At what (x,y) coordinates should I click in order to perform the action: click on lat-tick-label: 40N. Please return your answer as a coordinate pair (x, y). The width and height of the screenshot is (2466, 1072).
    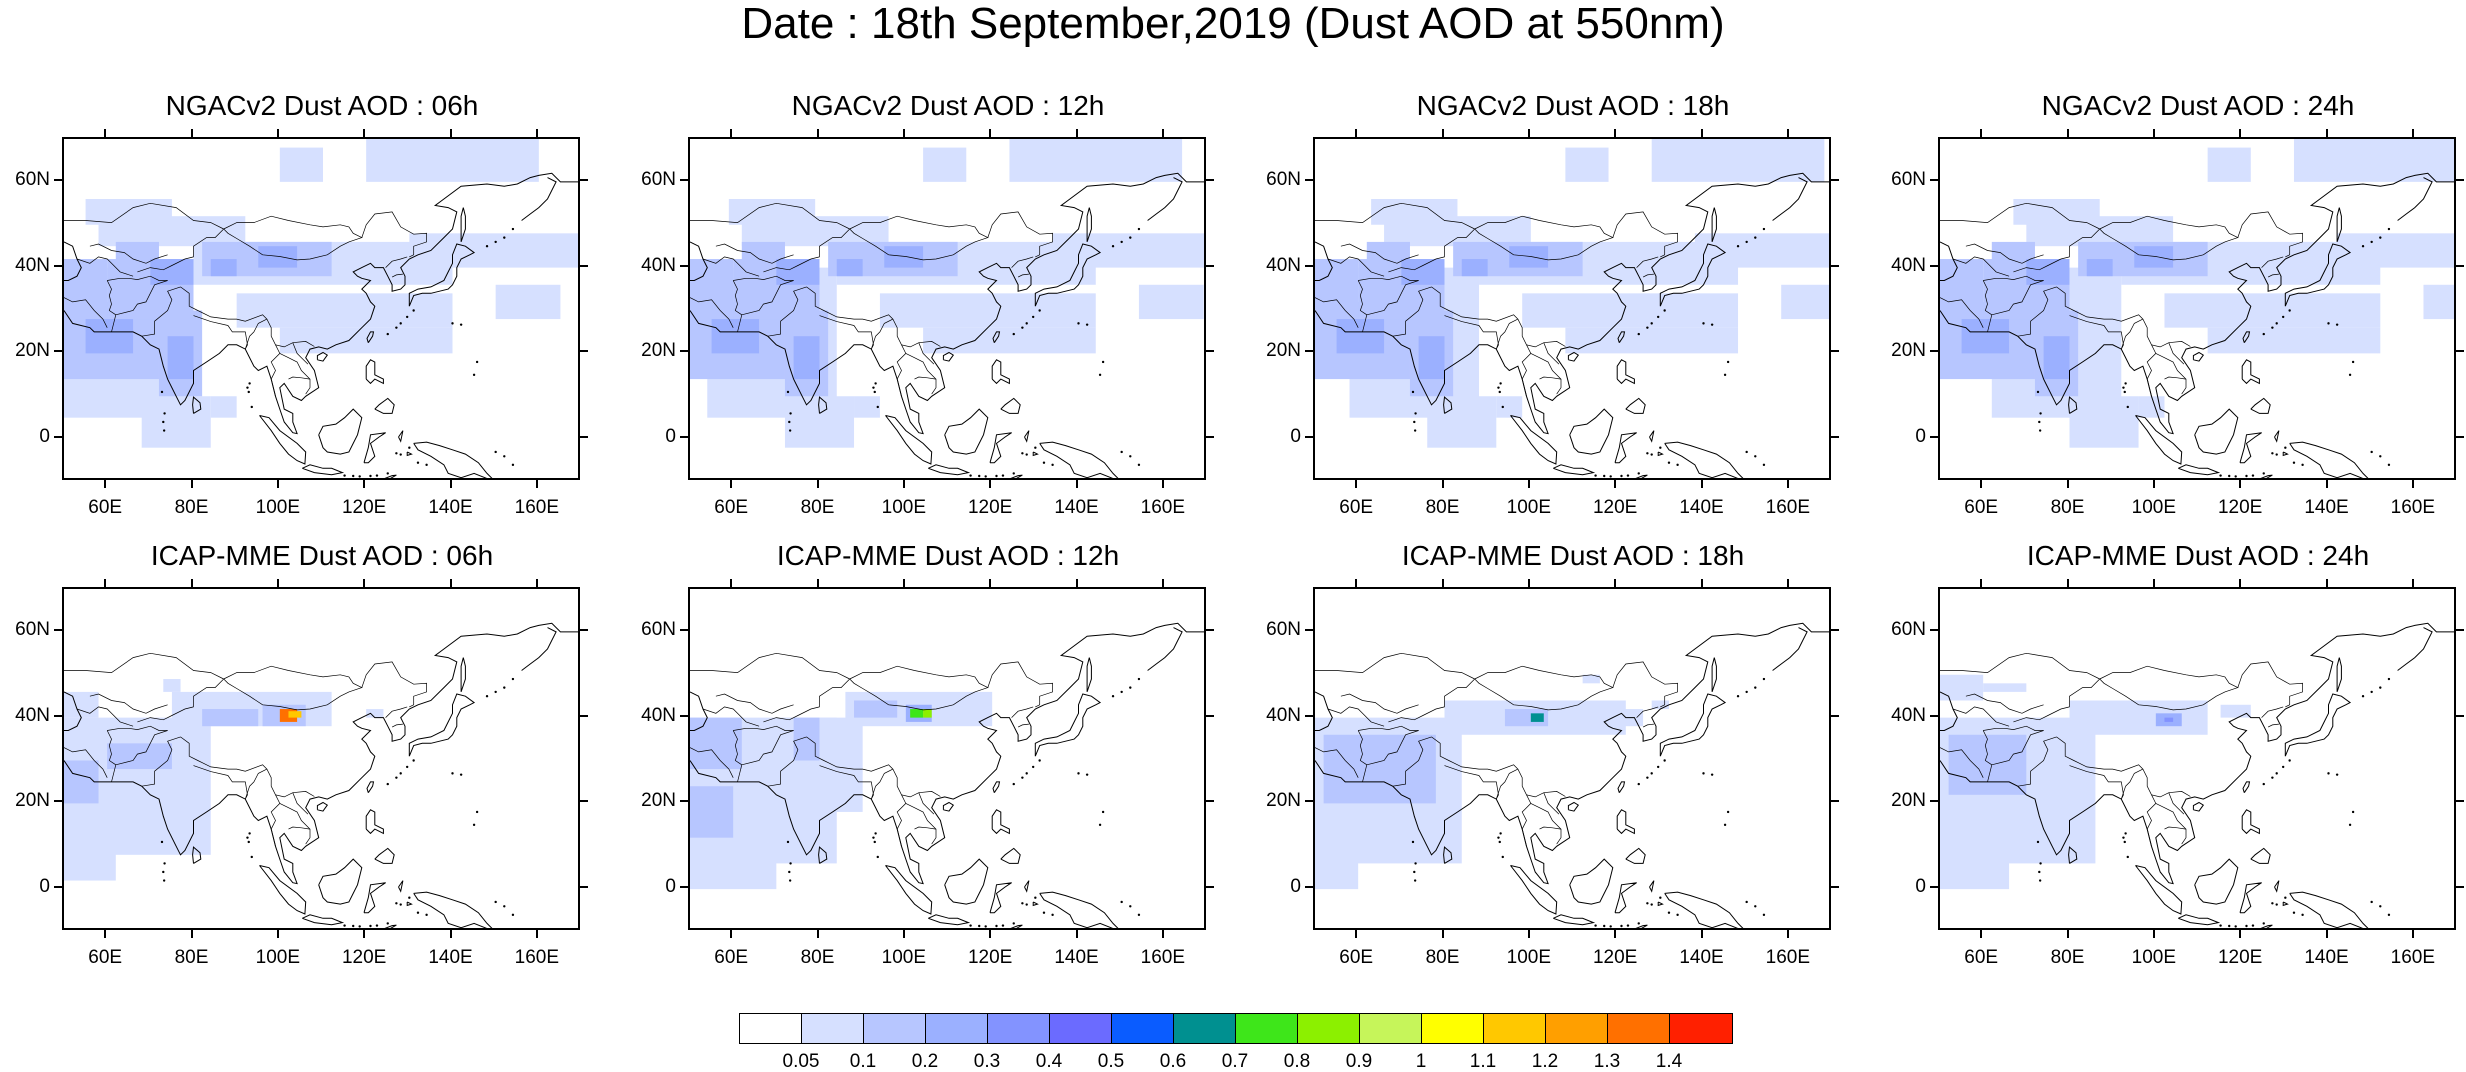
    Looking at the image, I should click on (658, 715).